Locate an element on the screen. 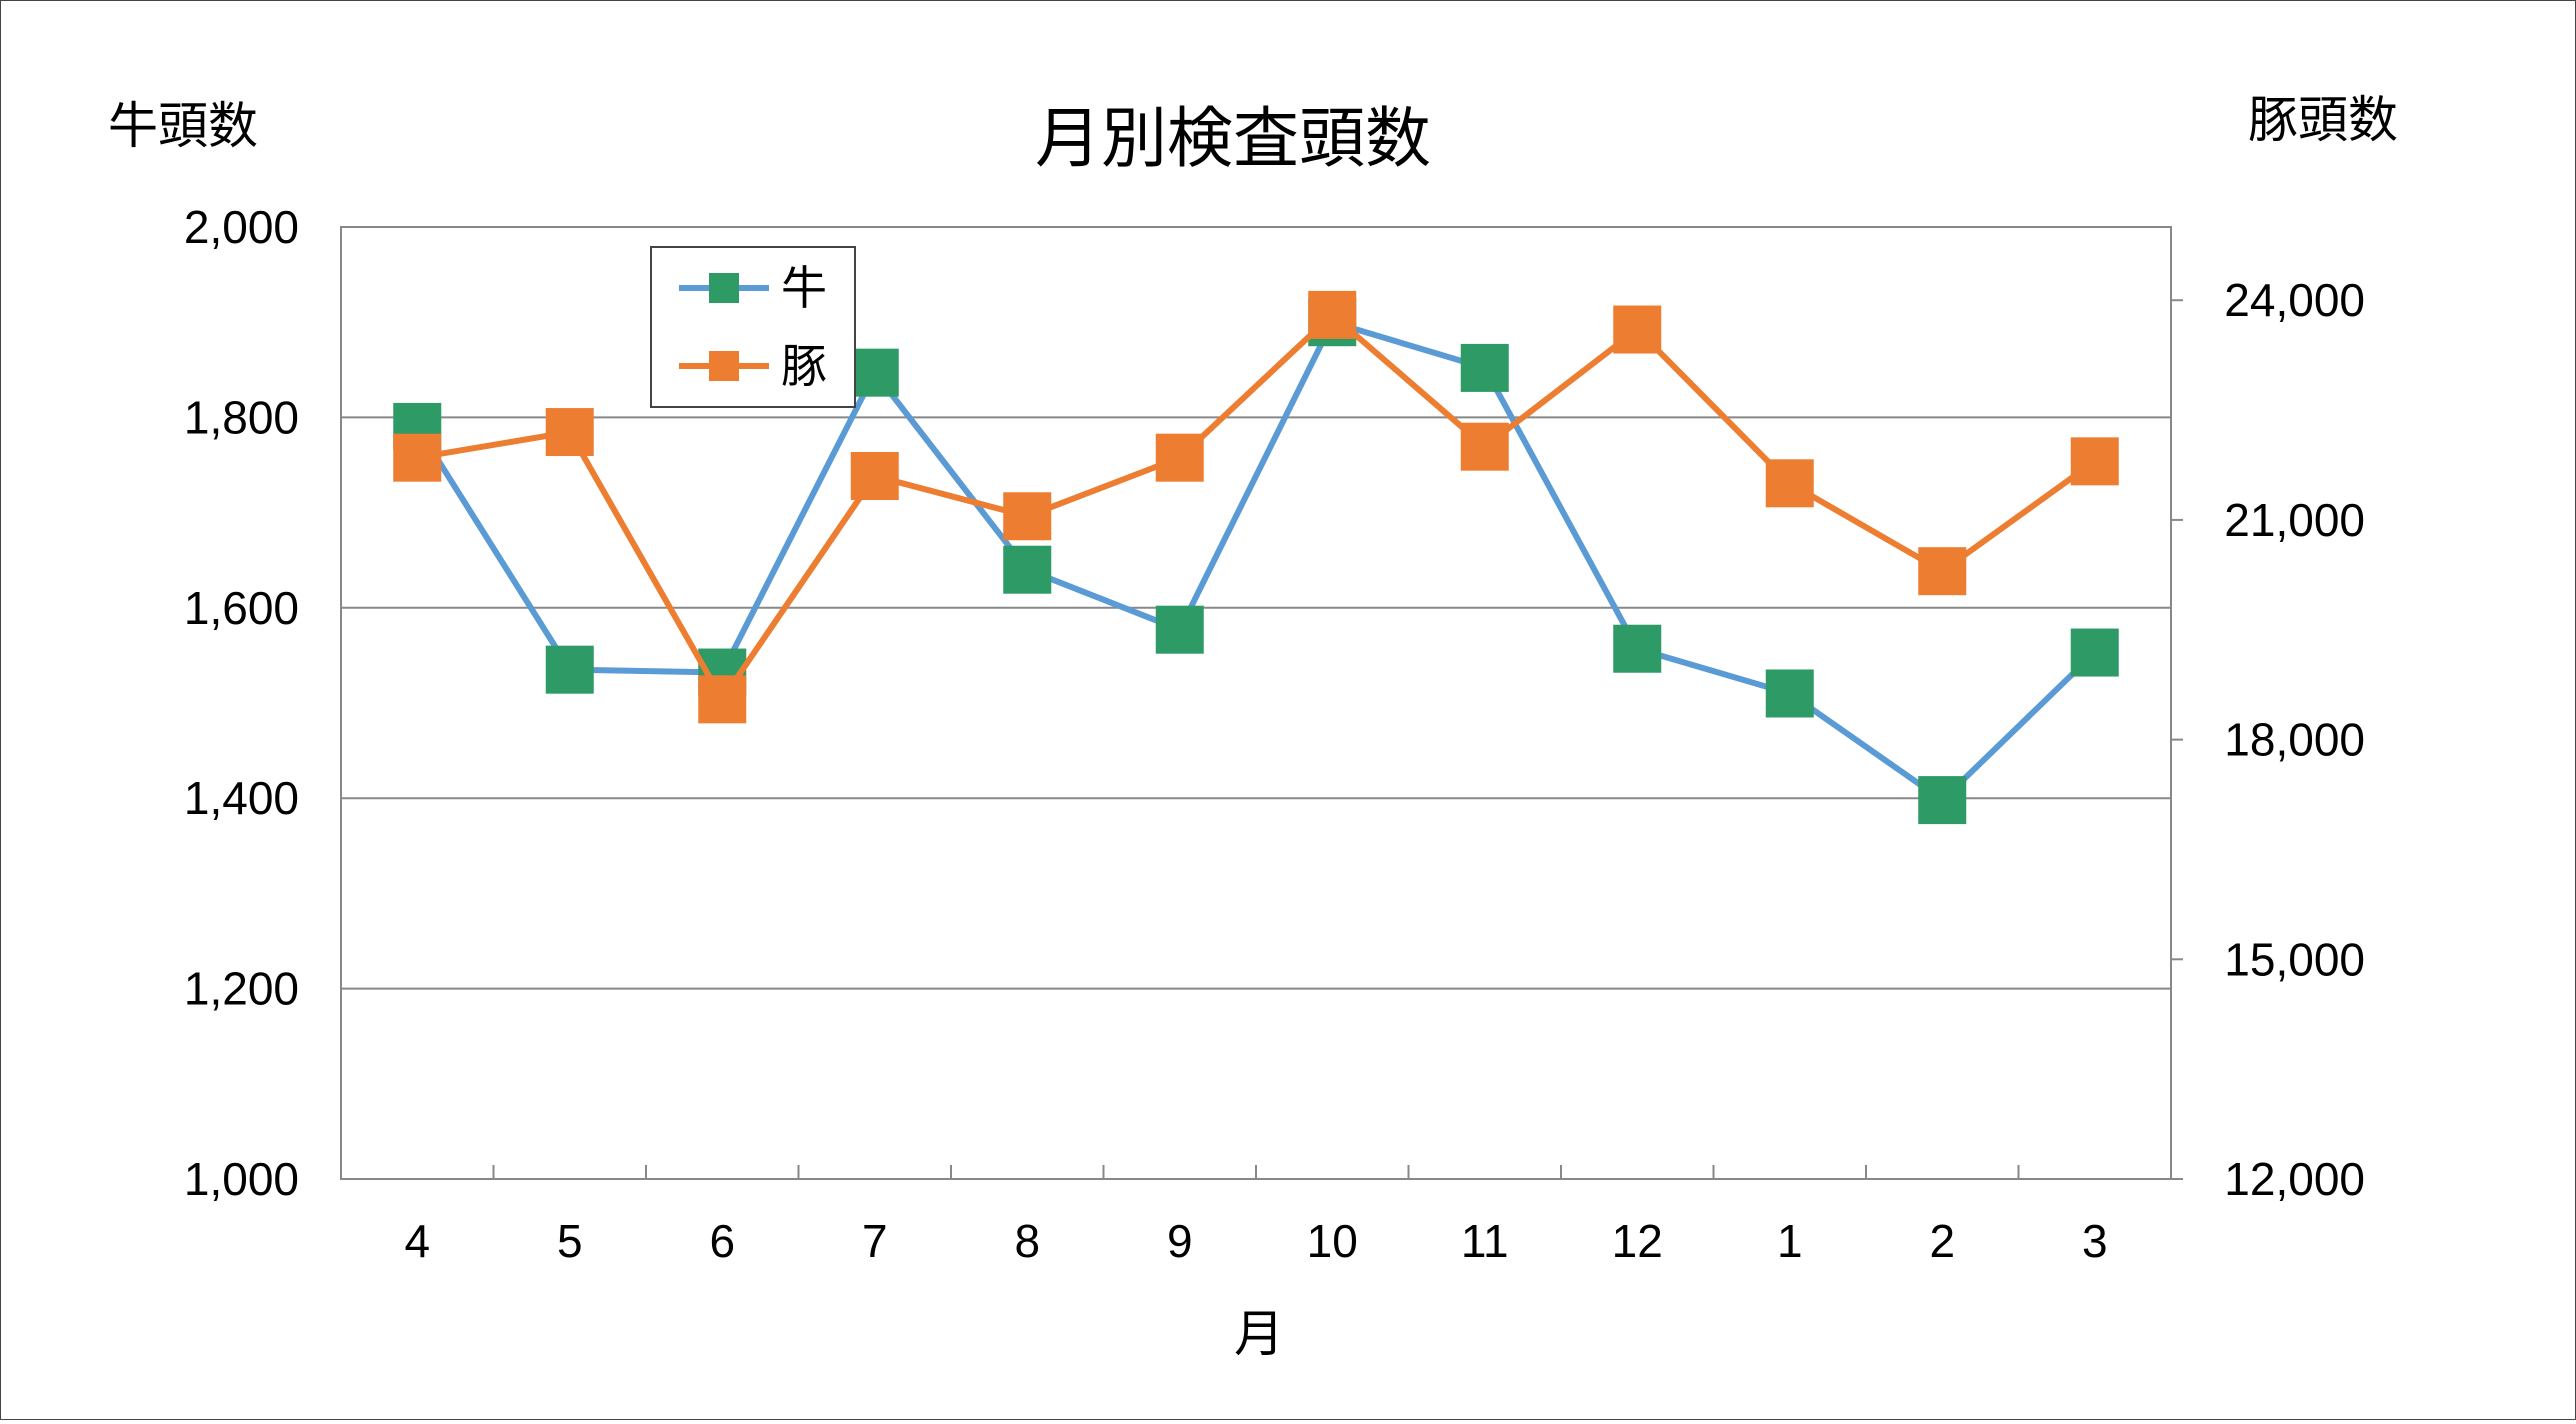 The height and width of the screenshot is (1424, 2576). x-tick-label: 12 is located at coordinates (1637, 1241).